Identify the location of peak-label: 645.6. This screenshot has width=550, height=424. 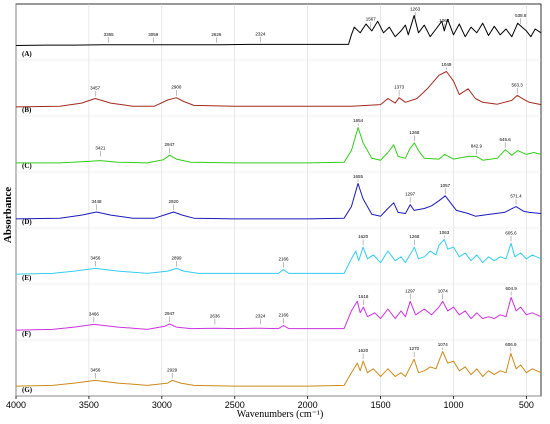
(506, 139).